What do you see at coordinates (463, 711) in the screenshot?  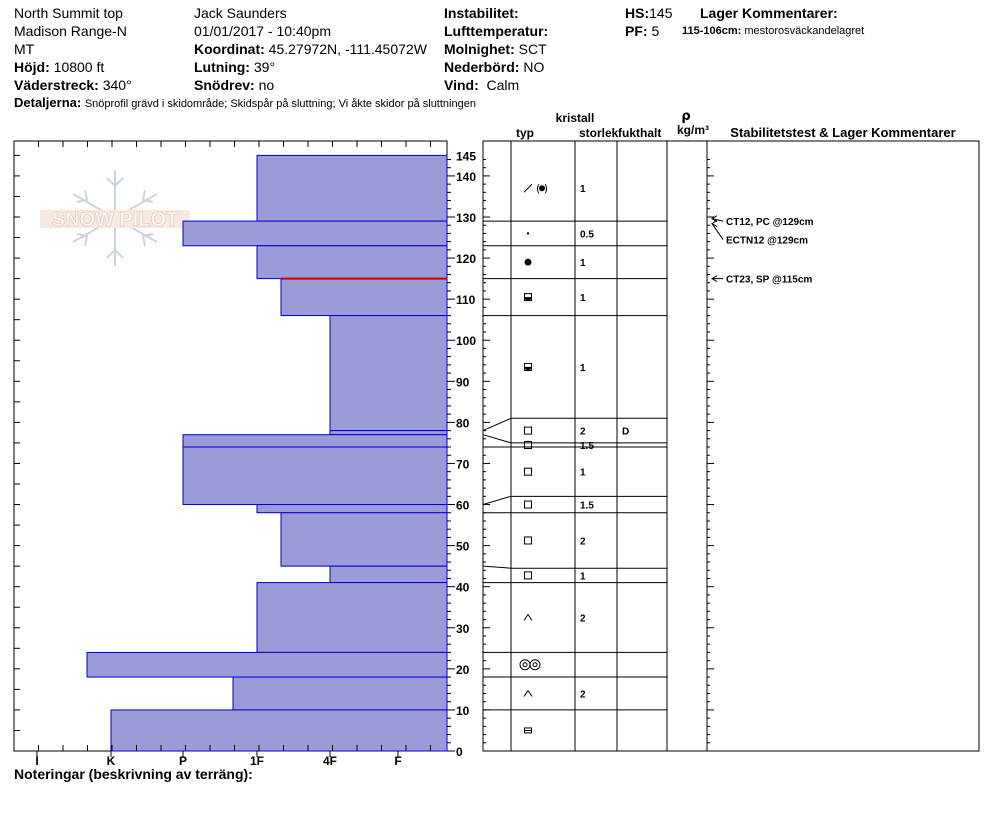 I see `depth-tick-label: 10` at bounding box center [463, 711].